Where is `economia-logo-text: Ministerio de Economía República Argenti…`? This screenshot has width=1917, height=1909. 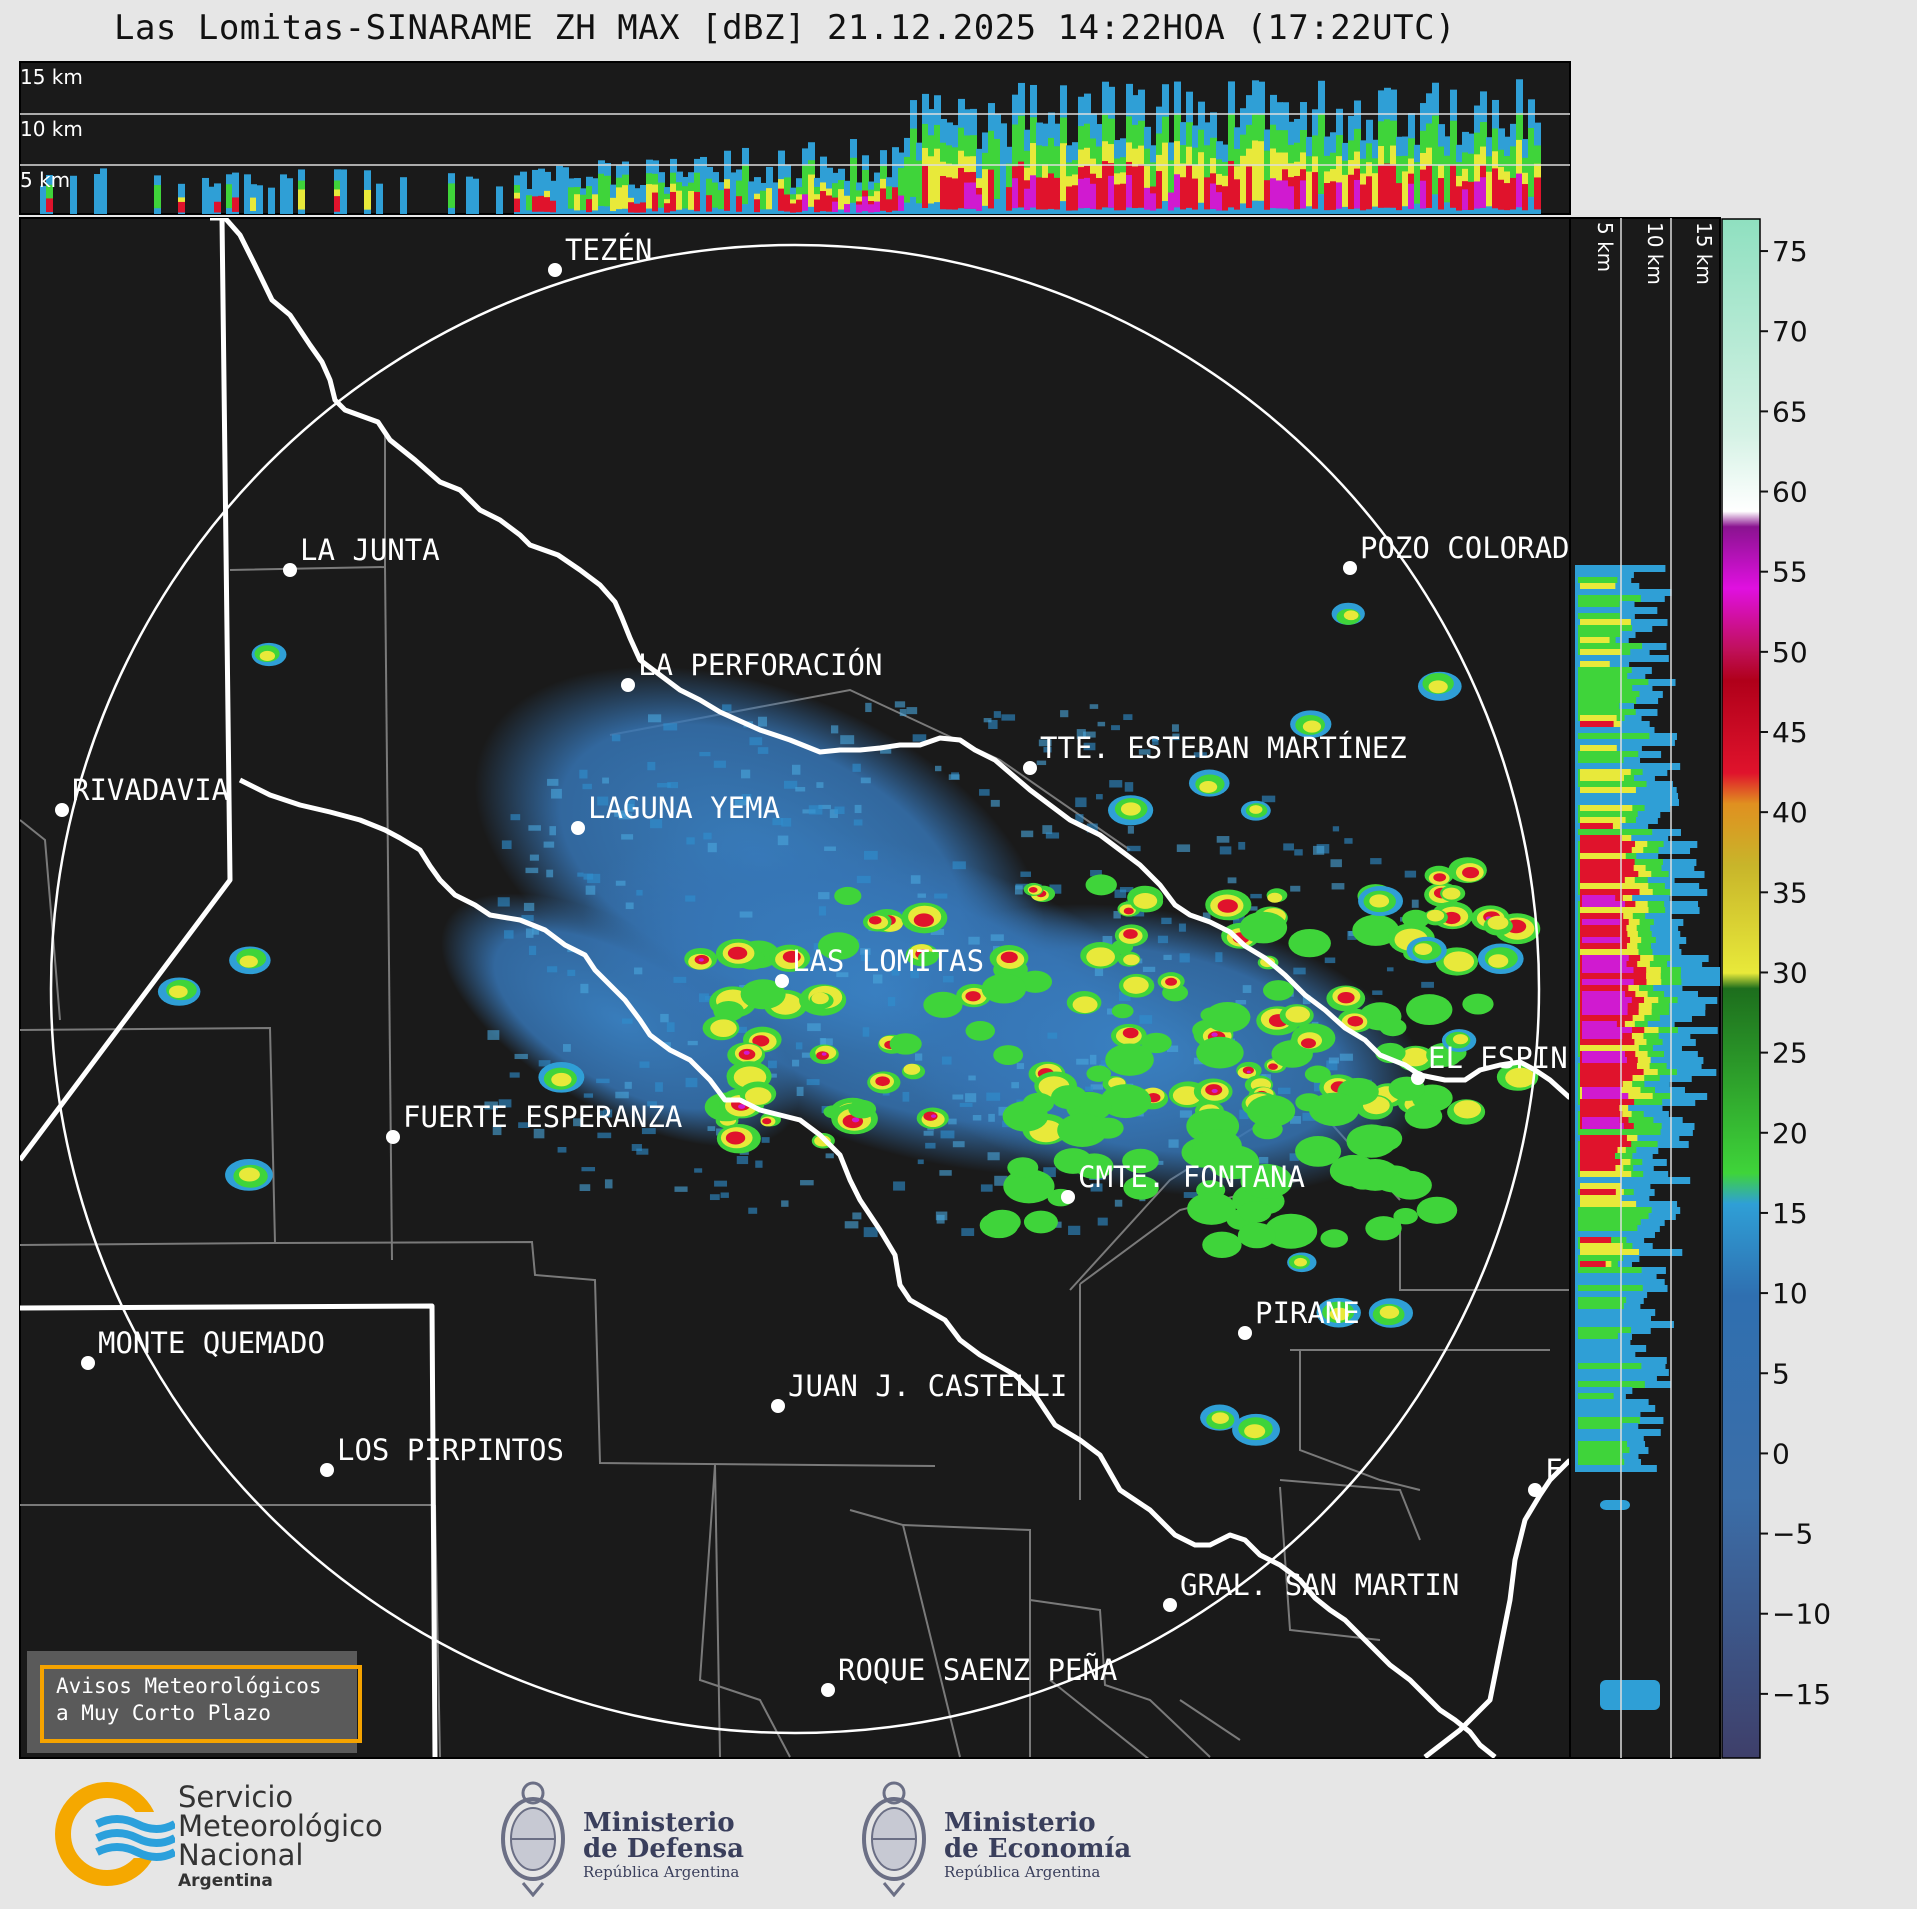
economia-logo-text: Ministerio de Economía República Argenti… is located at coordinates (1038, 1844).